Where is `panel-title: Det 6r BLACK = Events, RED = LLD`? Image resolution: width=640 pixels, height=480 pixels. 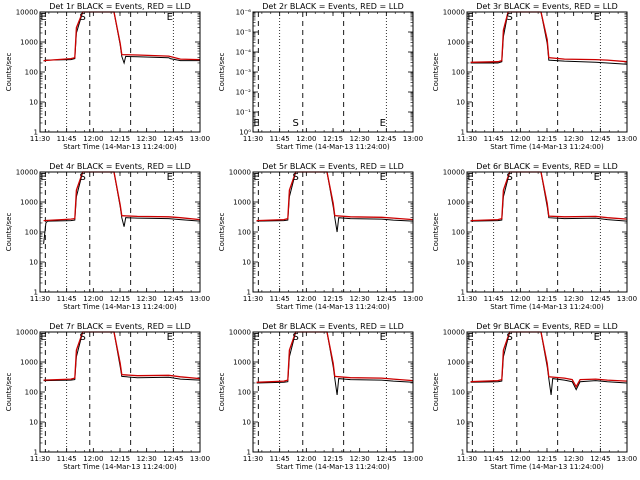
panel-title: Det 6r BLACK = Events, RED = LLD is located at coordinates (547, 166).